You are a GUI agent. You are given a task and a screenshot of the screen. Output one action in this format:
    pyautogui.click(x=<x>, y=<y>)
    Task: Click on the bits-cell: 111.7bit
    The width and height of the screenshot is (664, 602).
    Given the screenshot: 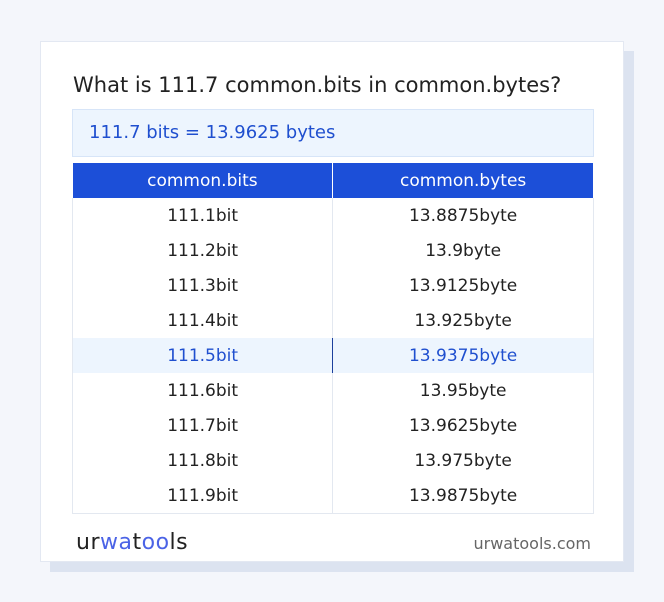 What is the action you would take?
    pyautogui.click(x=202, y=425)
    